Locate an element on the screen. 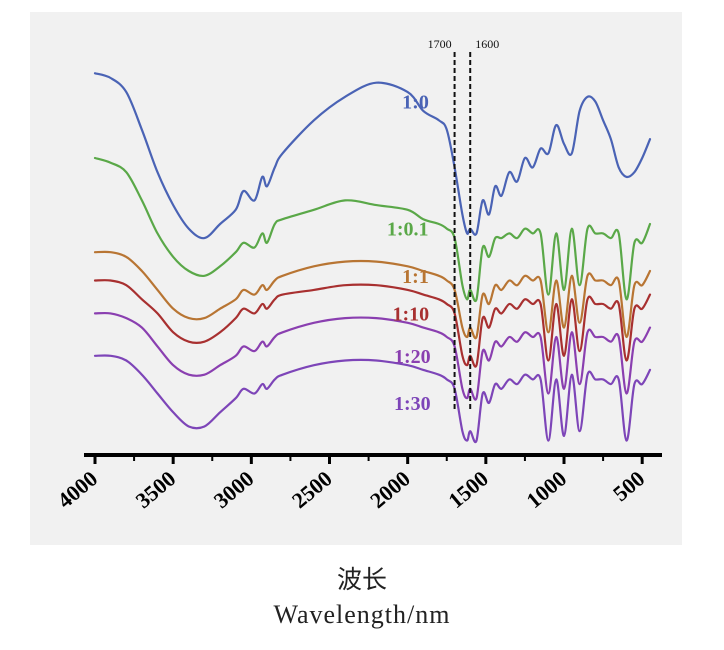 This screenshot has width=724, height=650. x-tick-label-2500: 2500 is located at coordinates (312, 489).